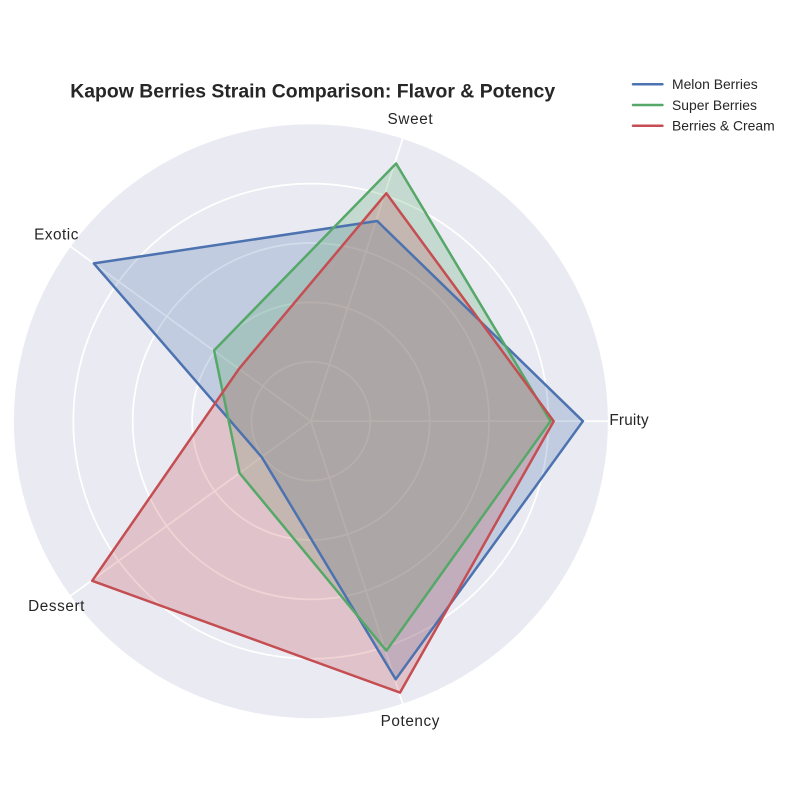  I want to click on svg-text: Berries & Cream, so click(723, 126).